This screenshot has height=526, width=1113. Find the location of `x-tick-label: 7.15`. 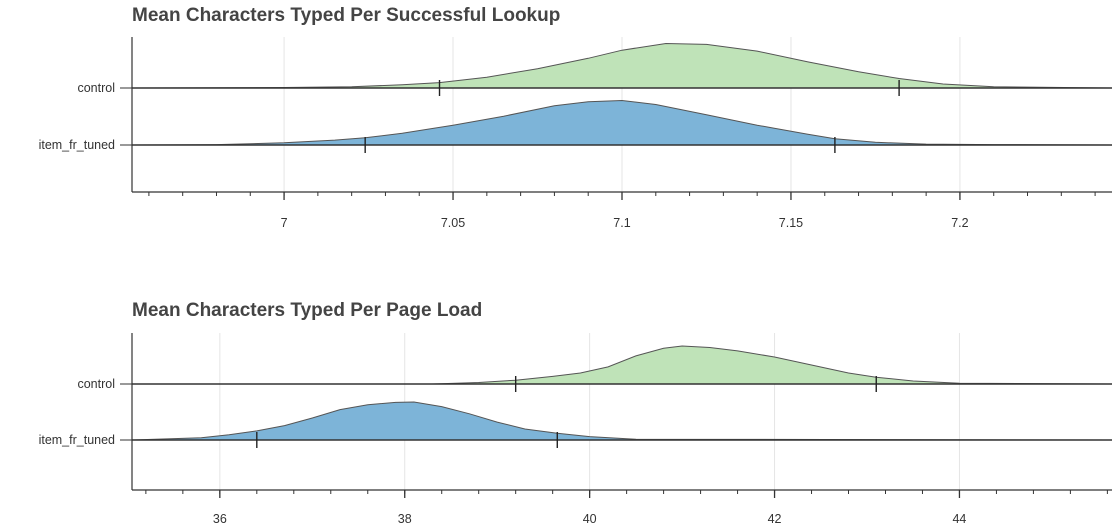

x-tick-label: 7.15 is located at coordinates (791, 223).